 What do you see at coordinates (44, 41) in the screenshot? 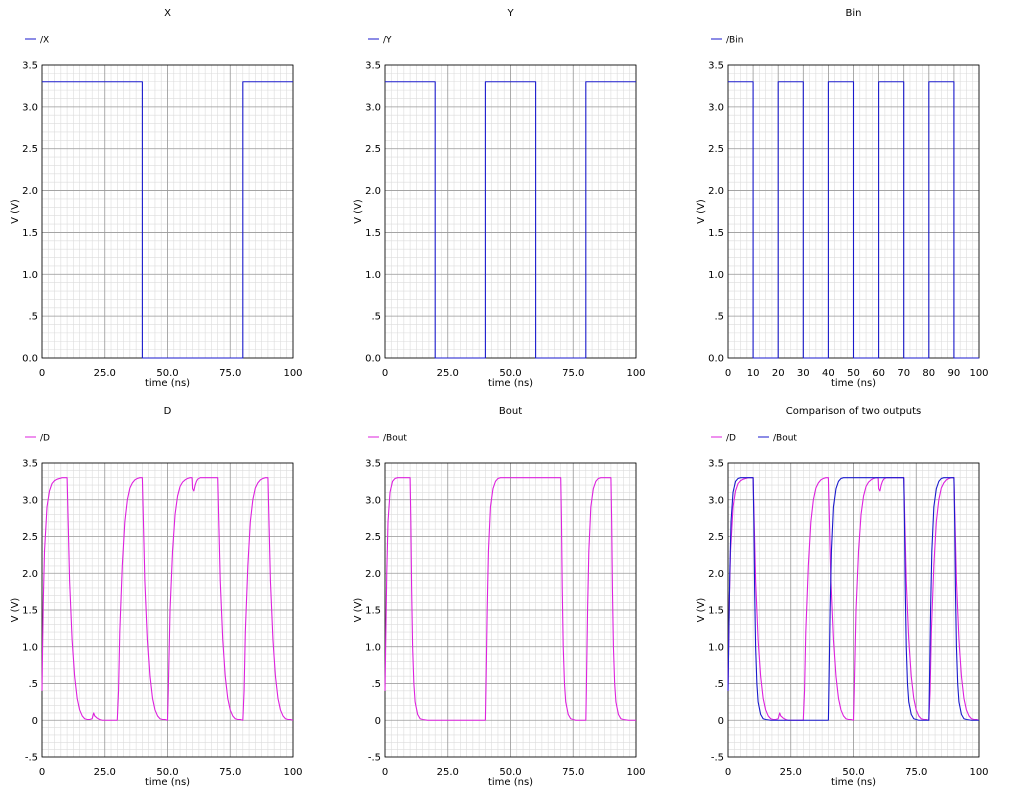
I see `legend-label: /X` at bounding box center [44, 41].